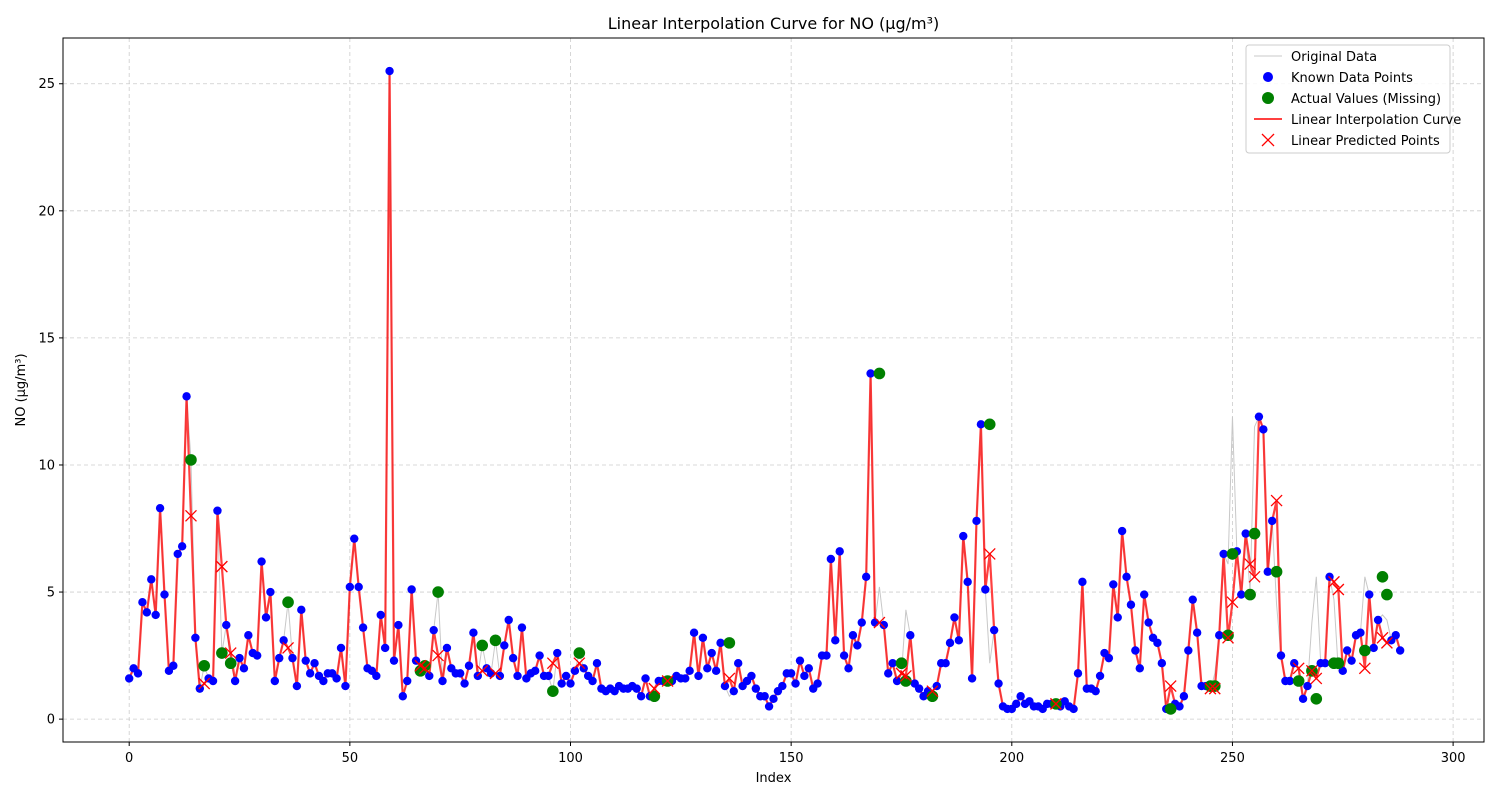 The width and height of the screenshot is (1500, 800). I want to click on x-tick-label: 200, so click(1011, 758).